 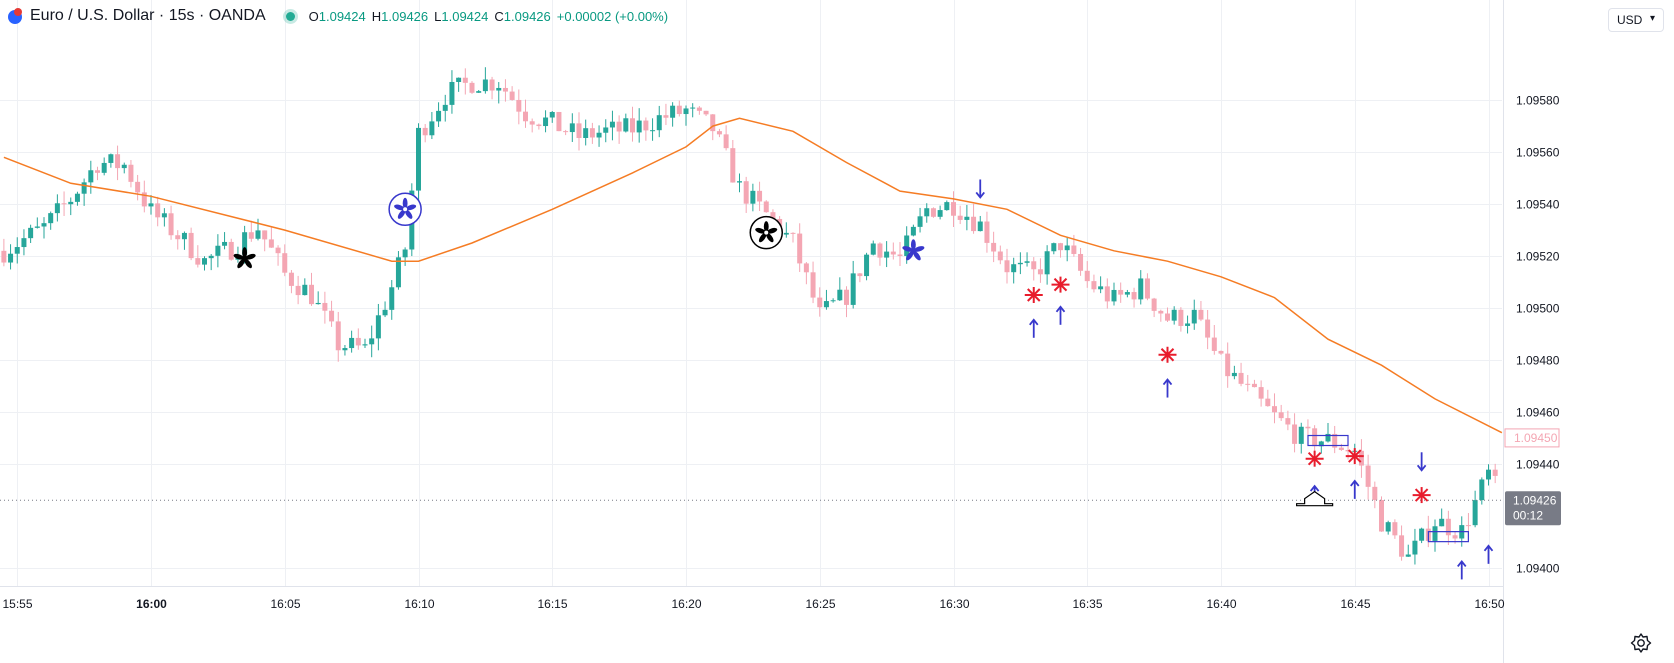 I want to click on last-price-label: 1.09426, so click(x=1535, y=500).